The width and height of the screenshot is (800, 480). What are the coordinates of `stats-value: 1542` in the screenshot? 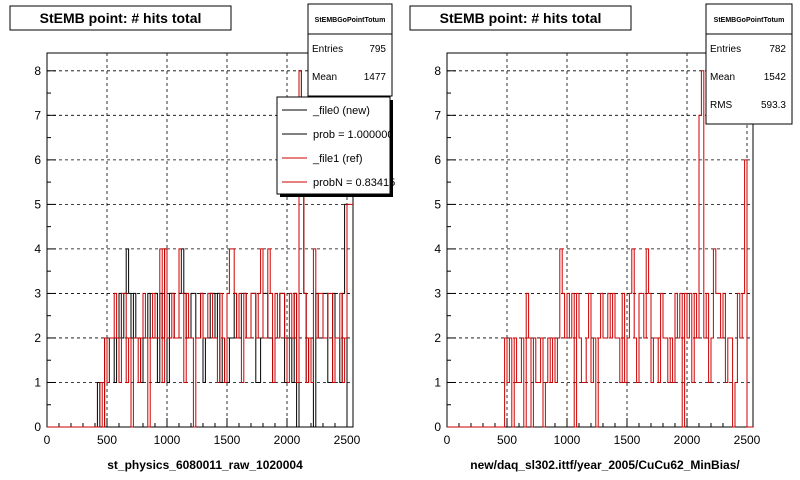 It's located at (775, 77).